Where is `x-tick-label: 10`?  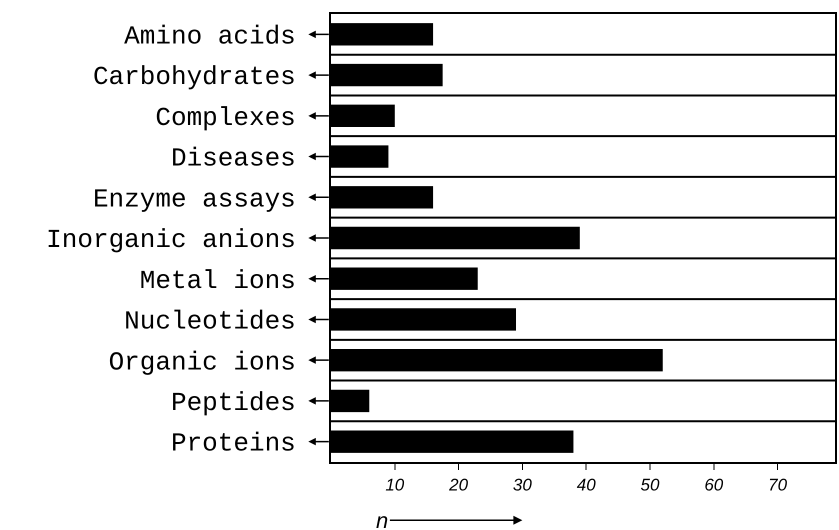 x-tick-label: 10 is located at coordinates (395, 484).